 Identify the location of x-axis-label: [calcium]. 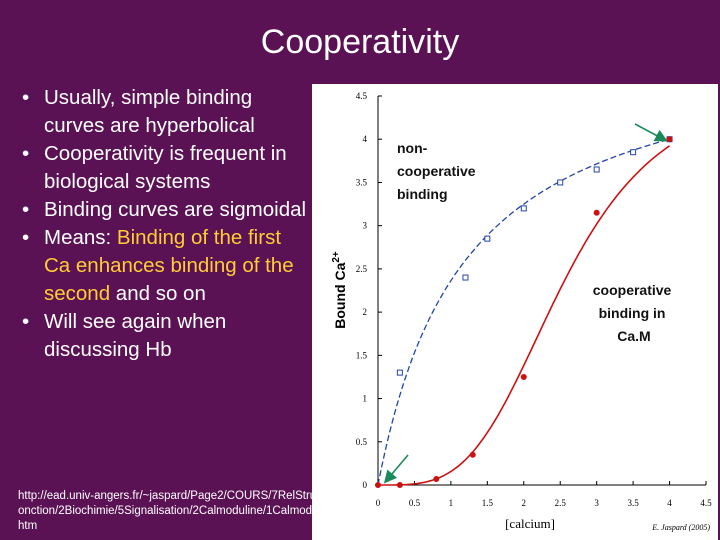
(530, 523).